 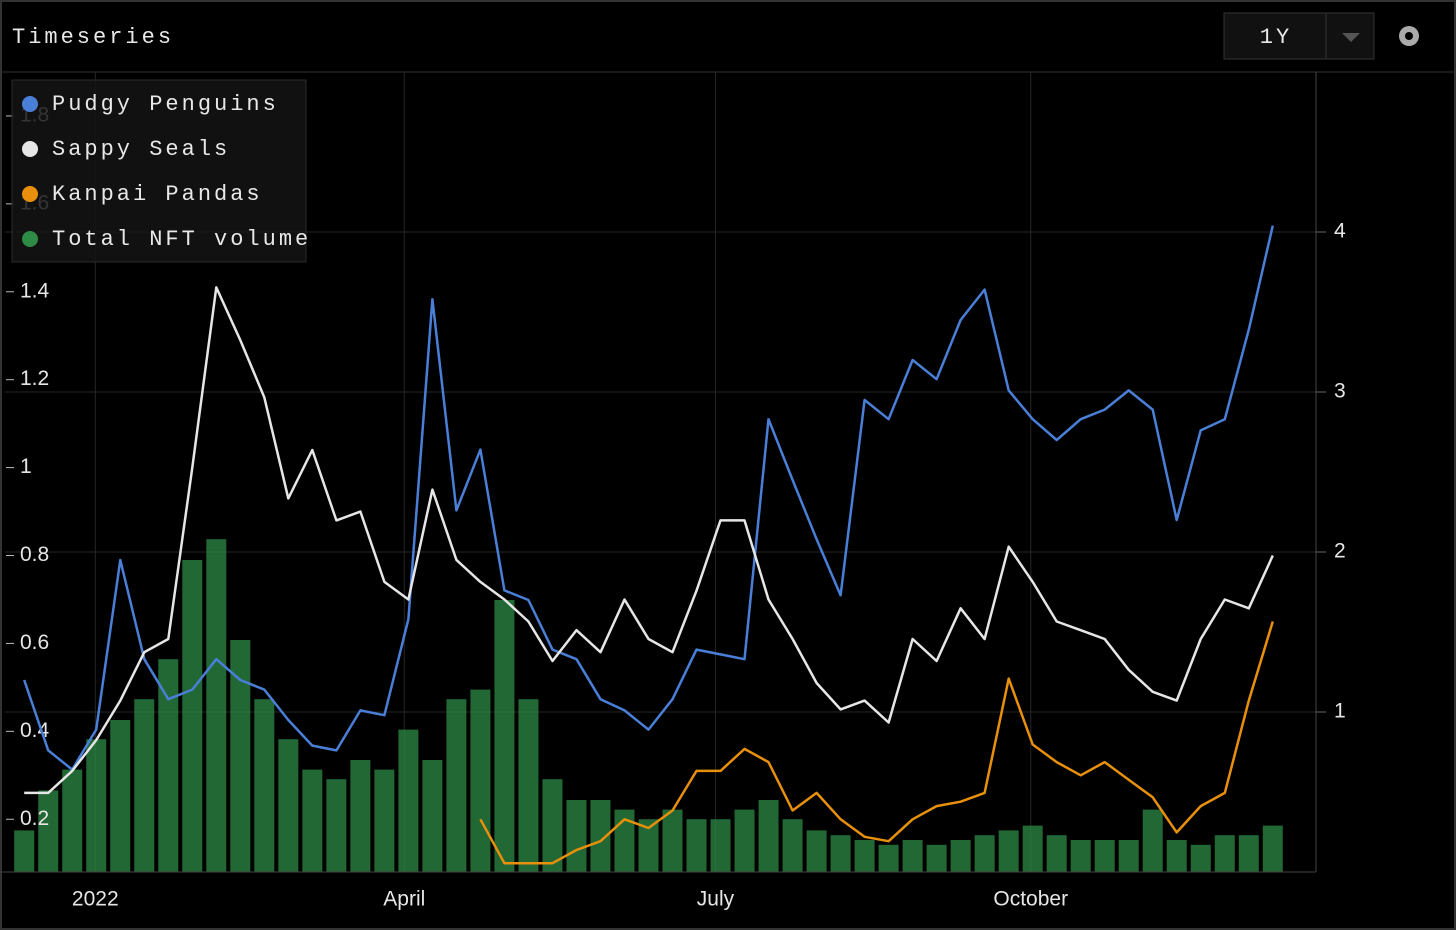 I want to click on legend-box, so click(x=159, y=171).